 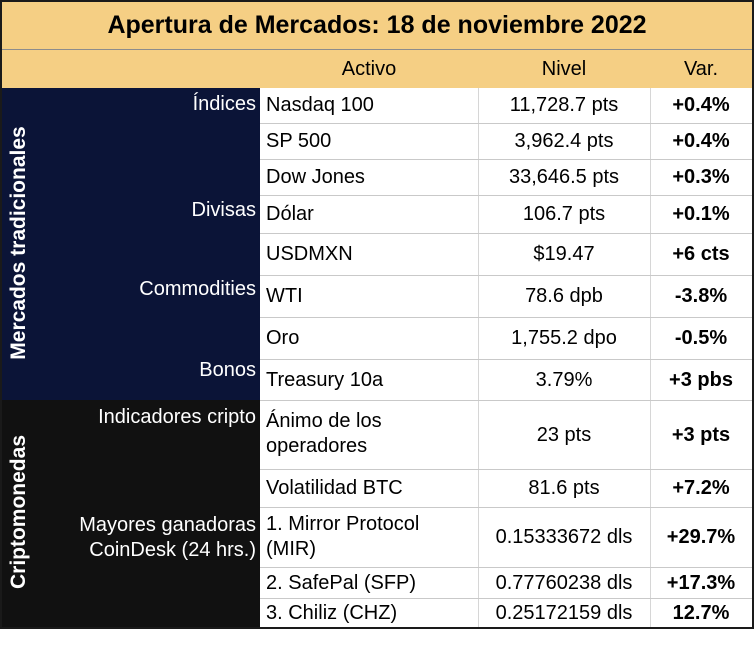 I want to click on header-activo: Activo, so click(x=369, y=69).